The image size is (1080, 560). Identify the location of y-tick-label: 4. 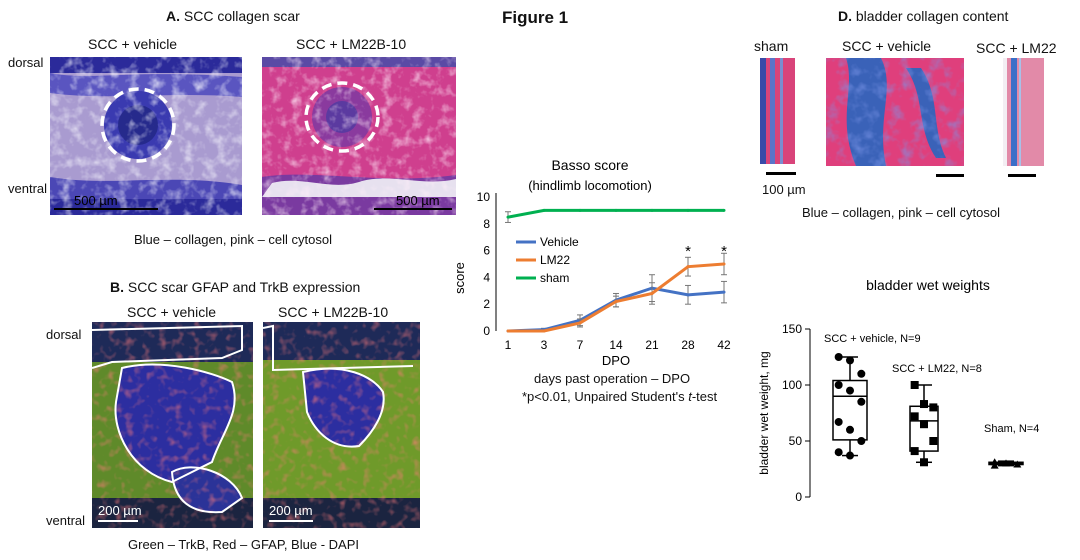
(486, 277).